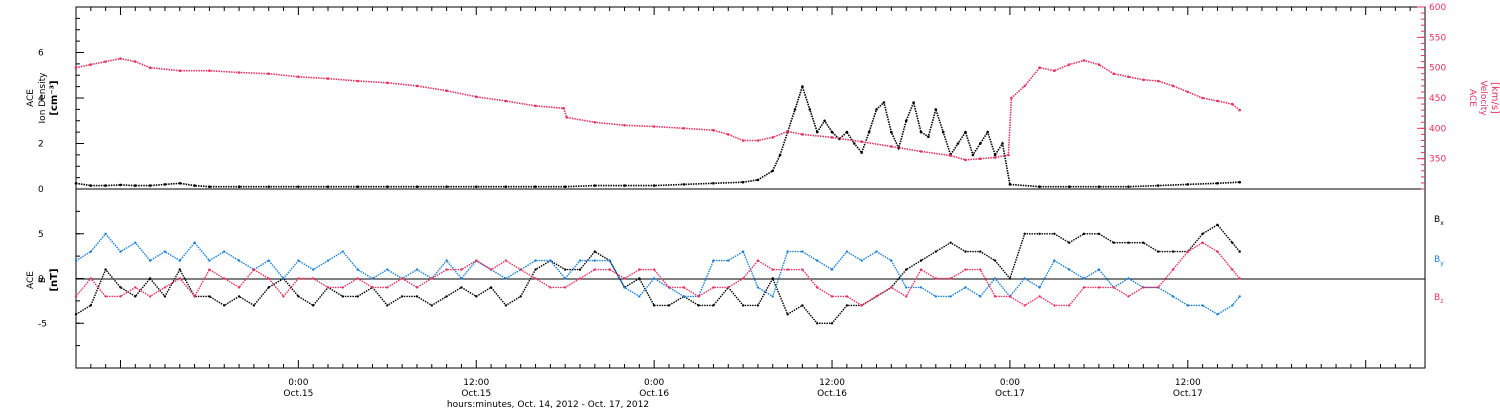 The image size is (1500, 410). Describe the element at coordinates (658, 274) in the screenshot. I see `bz-series-line` at that location.